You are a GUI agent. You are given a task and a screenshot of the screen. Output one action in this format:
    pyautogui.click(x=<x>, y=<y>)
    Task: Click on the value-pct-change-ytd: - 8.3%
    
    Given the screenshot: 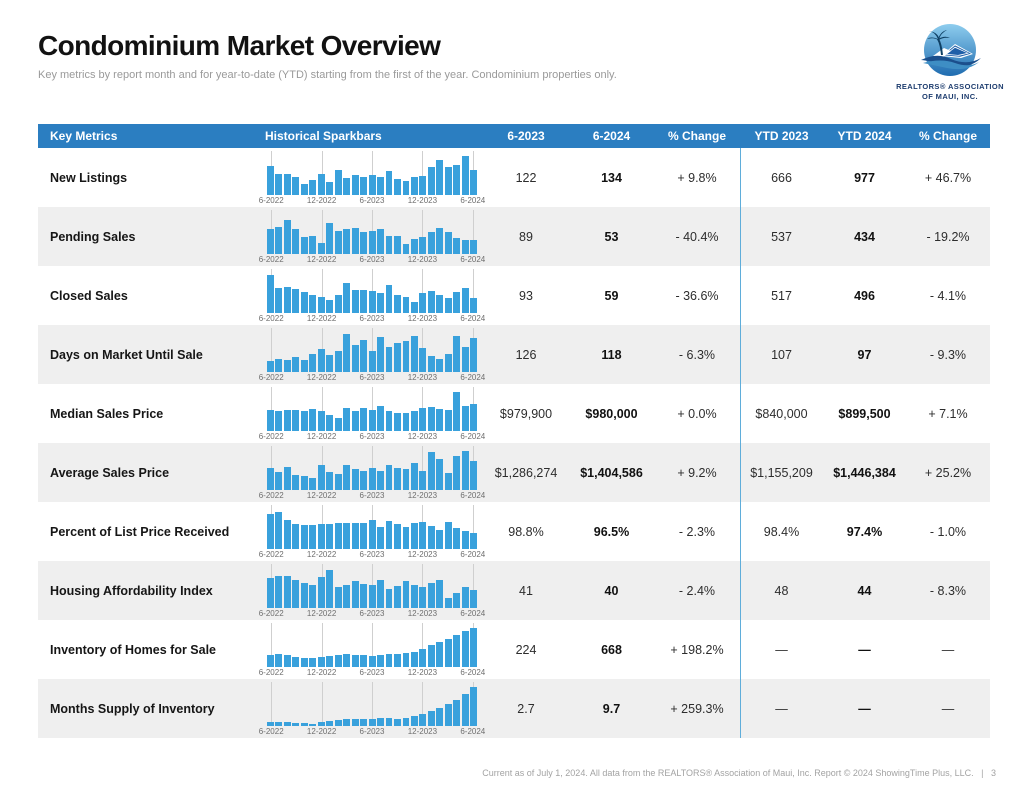 What is the action you would take?
    pyautogui.click(x=948, y=590)
    